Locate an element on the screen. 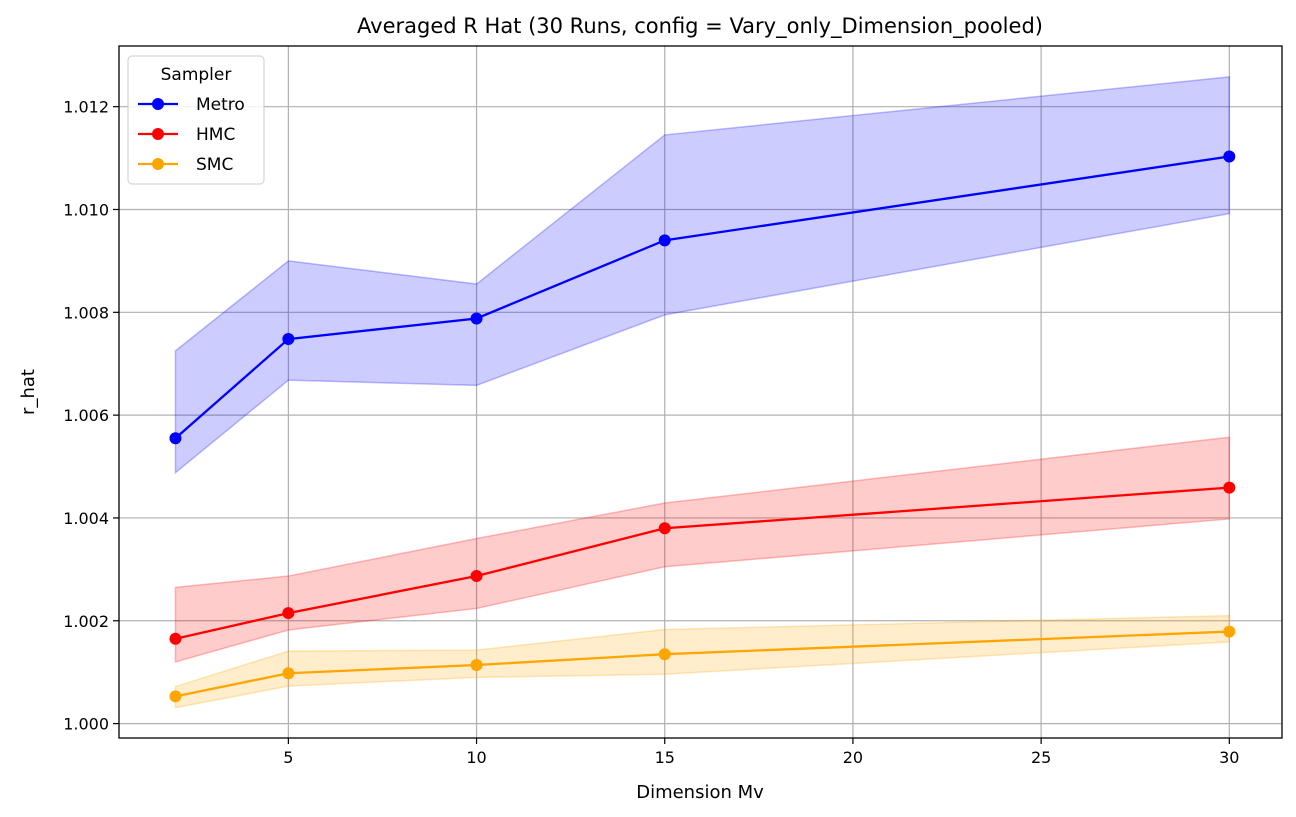 This screenshot has height=817, width=1296. x-tick-label: 20 is located at coordinates (853, 757).